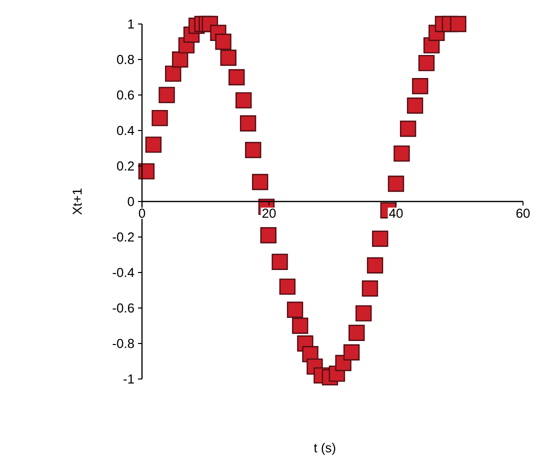 This screenshot has height=458, width=537. I want to click on x-tick-label: 60, so click(523, 213).